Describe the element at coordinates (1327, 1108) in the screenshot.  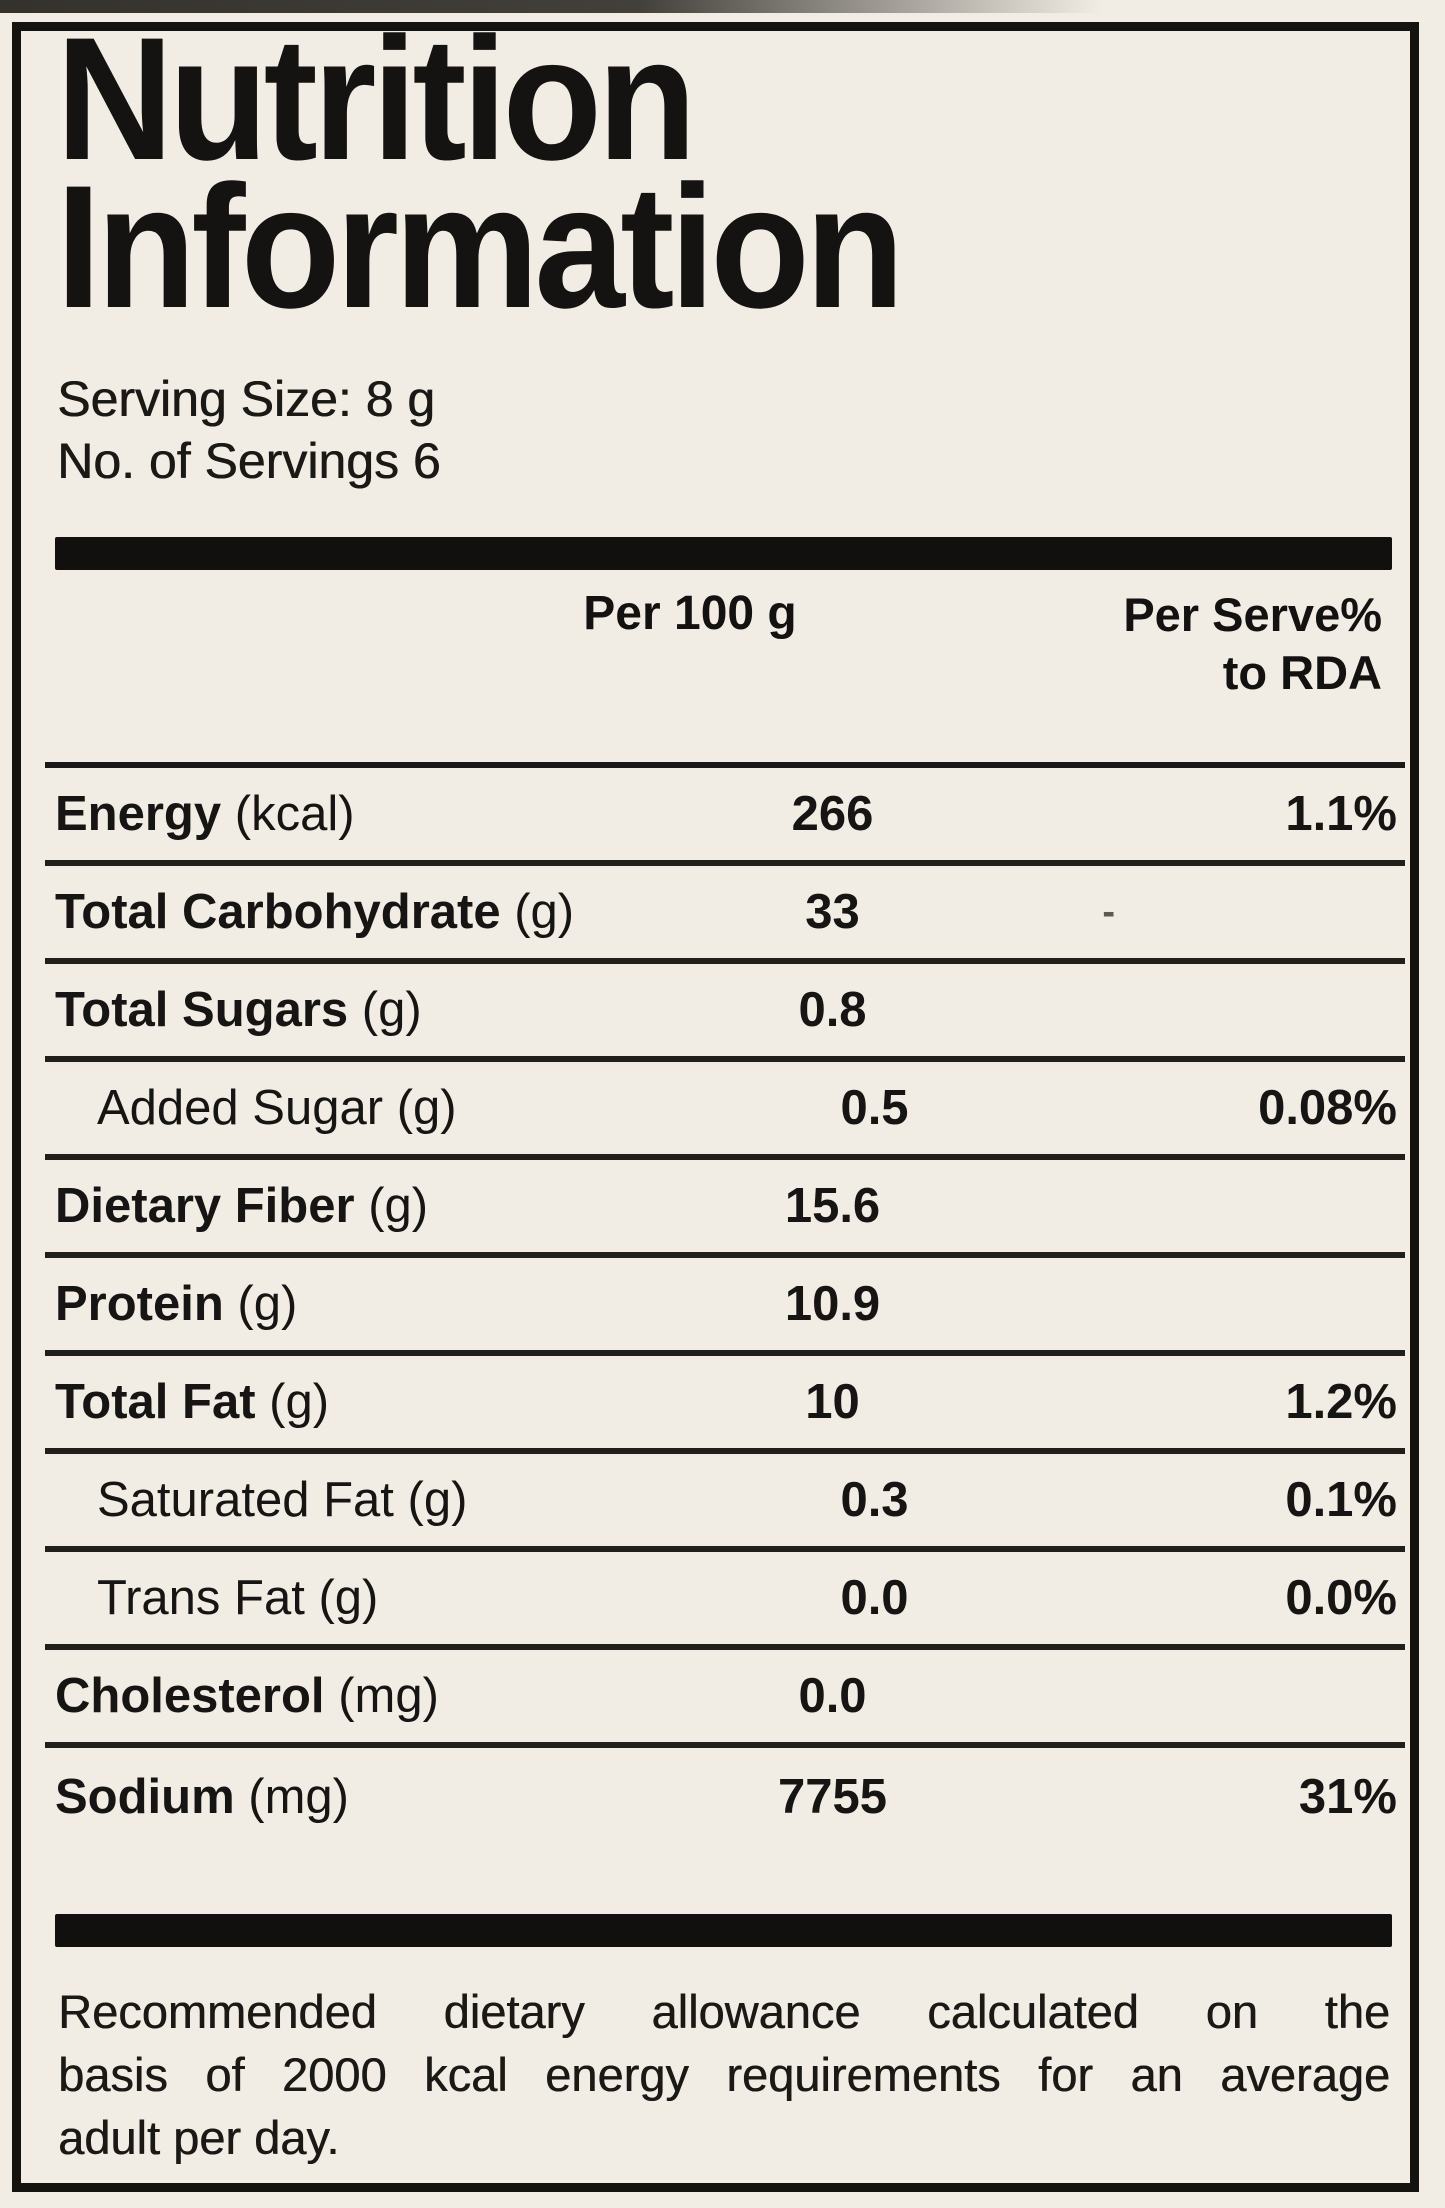
I see `rda-value: 0.08%` at that location.